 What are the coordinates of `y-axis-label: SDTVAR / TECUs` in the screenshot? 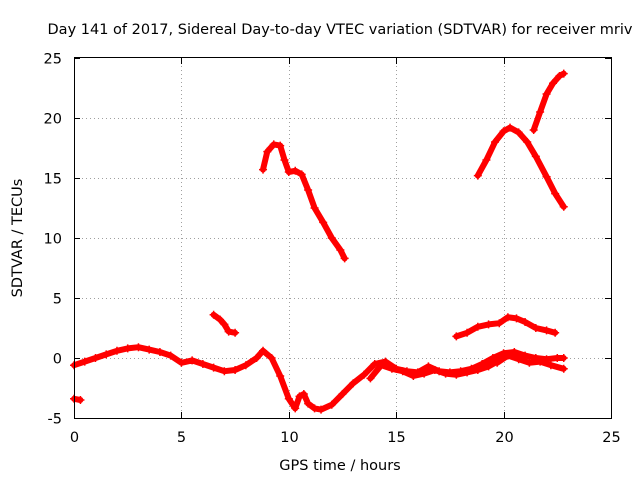 It's located at (18, 238).